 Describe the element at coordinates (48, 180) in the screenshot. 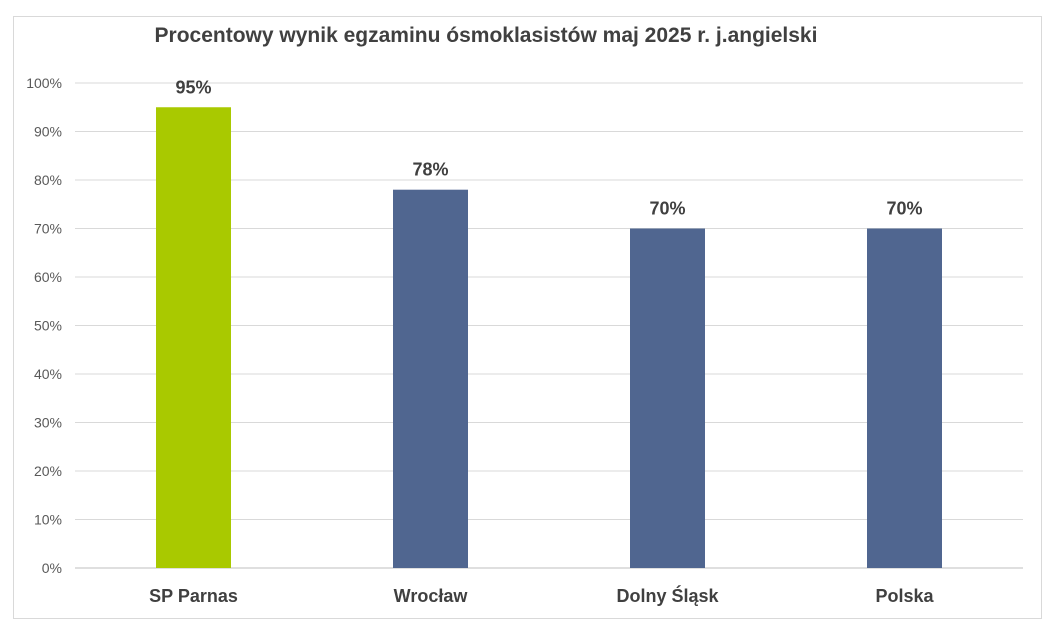

I see `y-tick-label: 80%` at that location.